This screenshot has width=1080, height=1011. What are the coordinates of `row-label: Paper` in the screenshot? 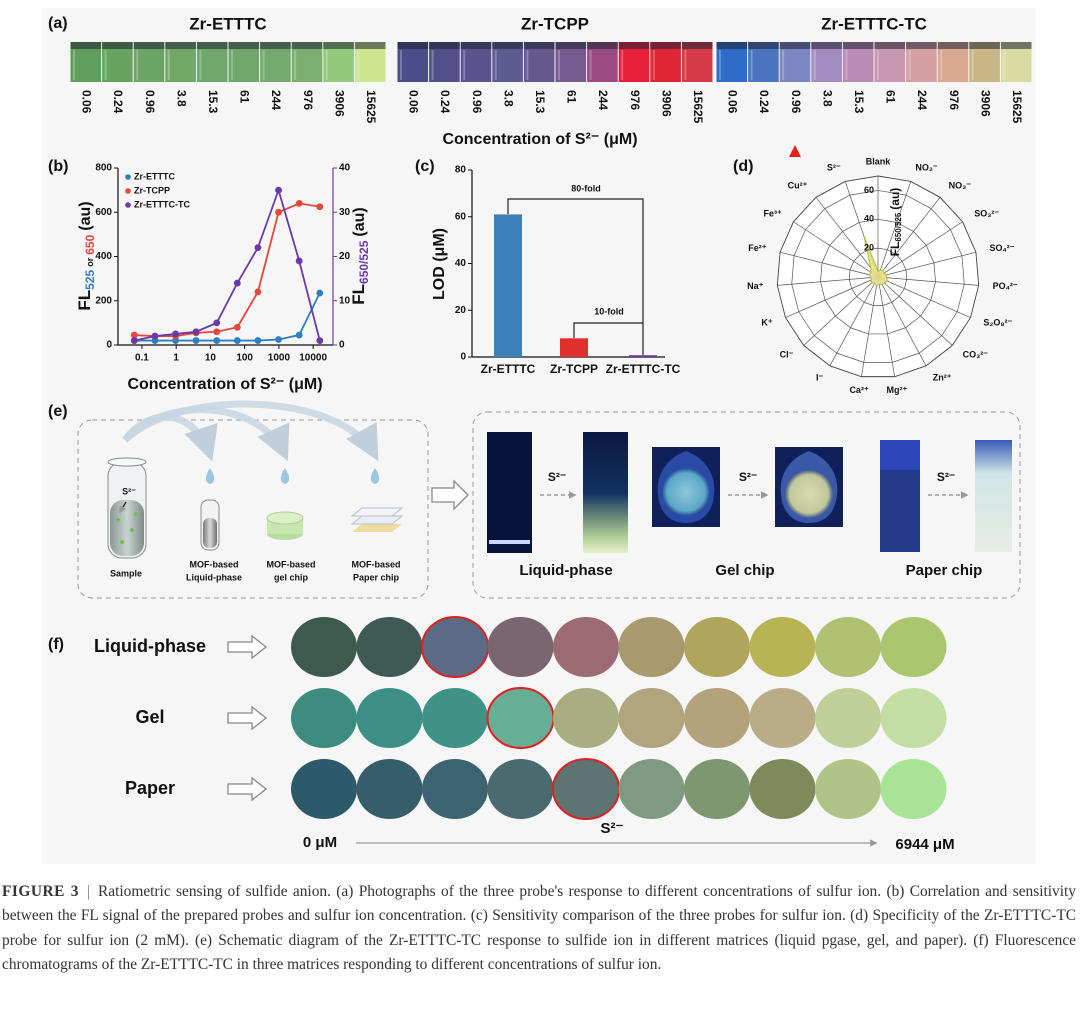 It's located at (150, 788).